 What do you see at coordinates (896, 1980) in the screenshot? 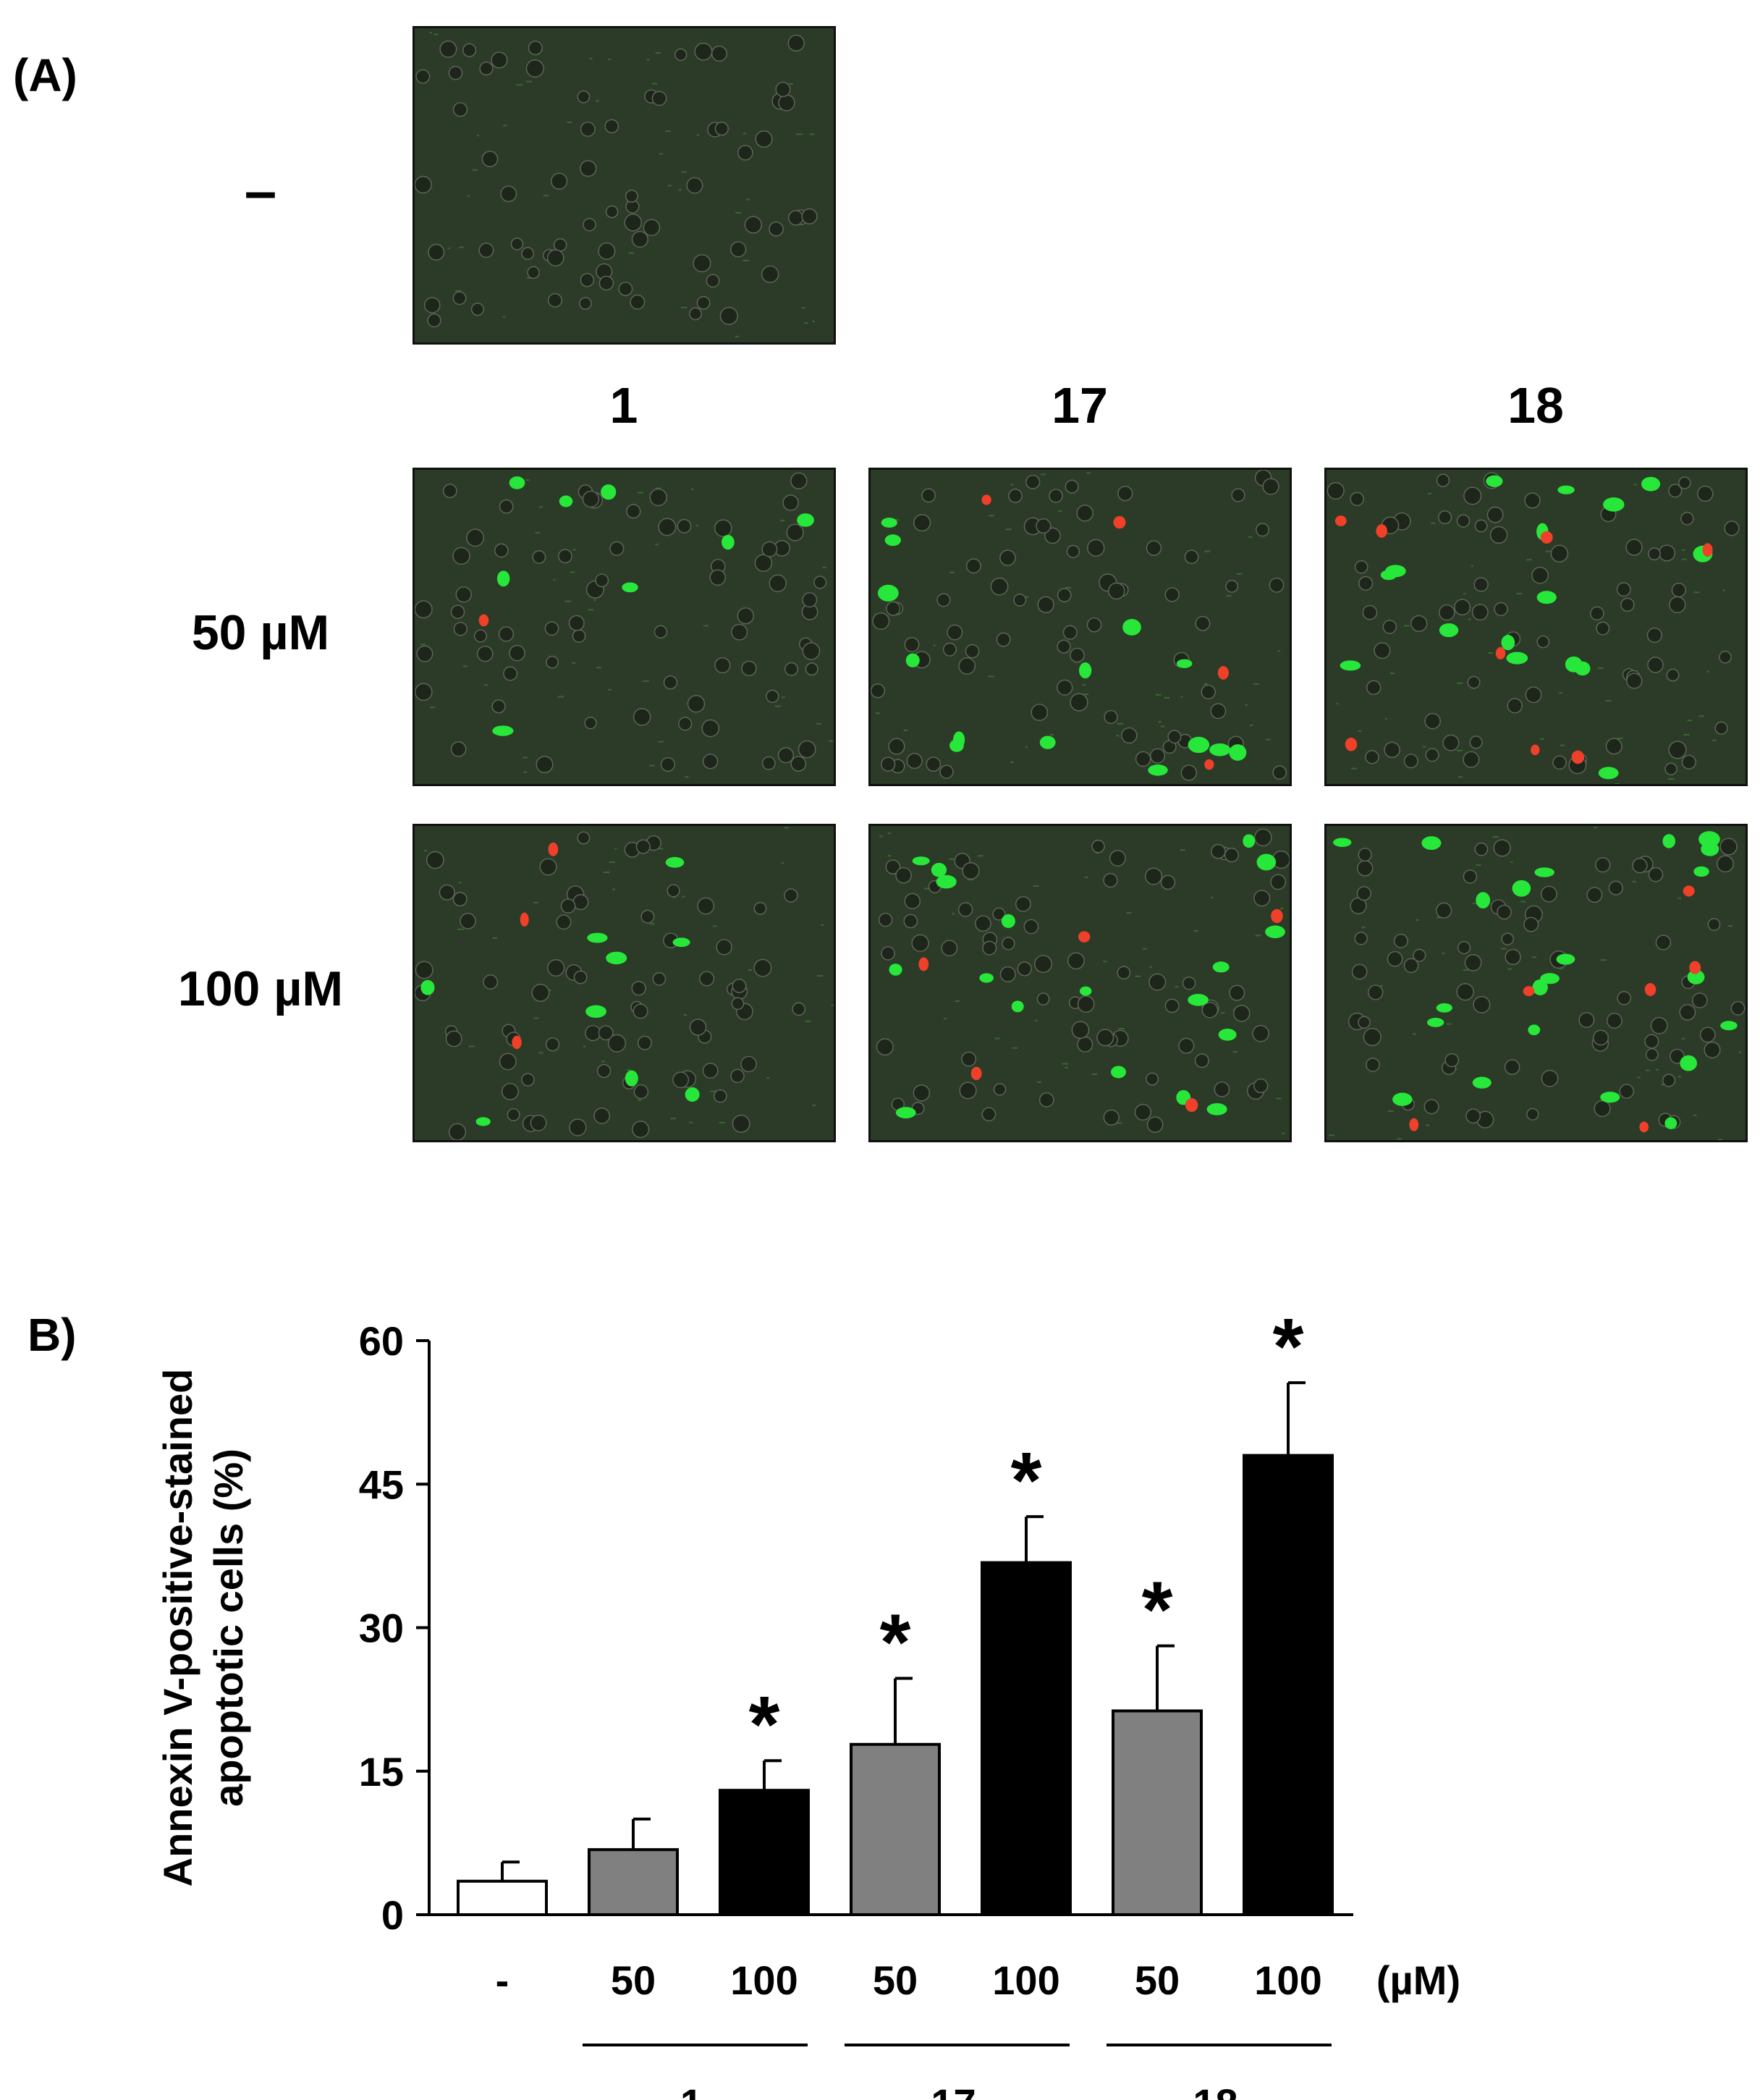
I see `category-label-3: 50` at bounding box center [896, 1980].